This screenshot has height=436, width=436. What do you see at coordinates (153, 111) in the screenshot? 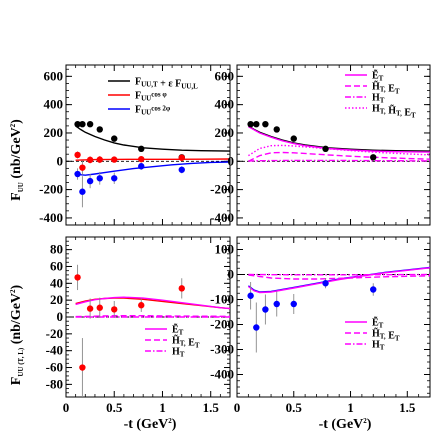
I see `legend-label: FUUcos 2φ` at bounding box center [153, 111].